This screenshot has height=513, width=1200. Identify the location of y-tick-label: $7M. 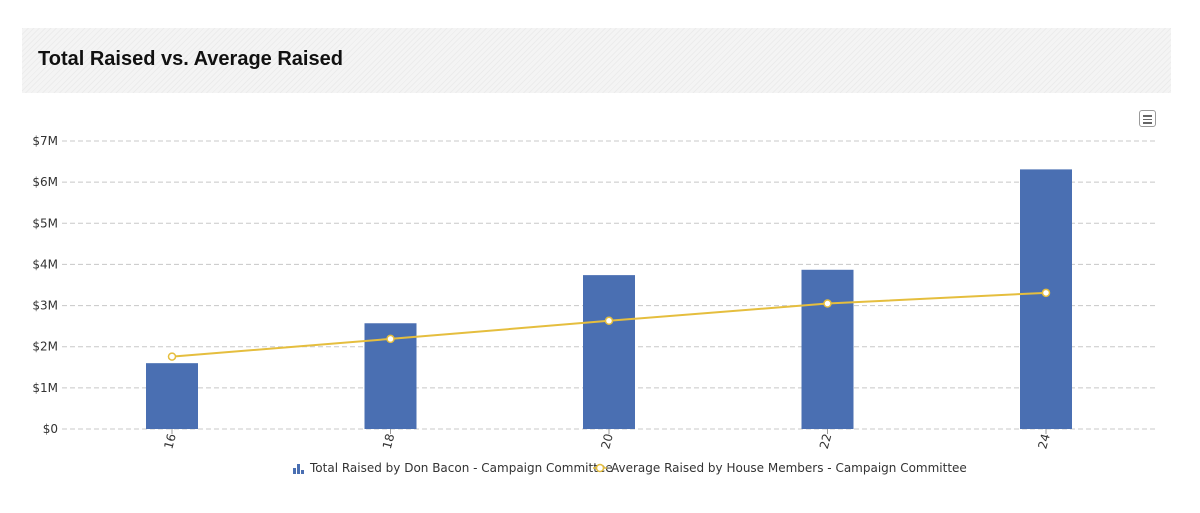
(45, 141).